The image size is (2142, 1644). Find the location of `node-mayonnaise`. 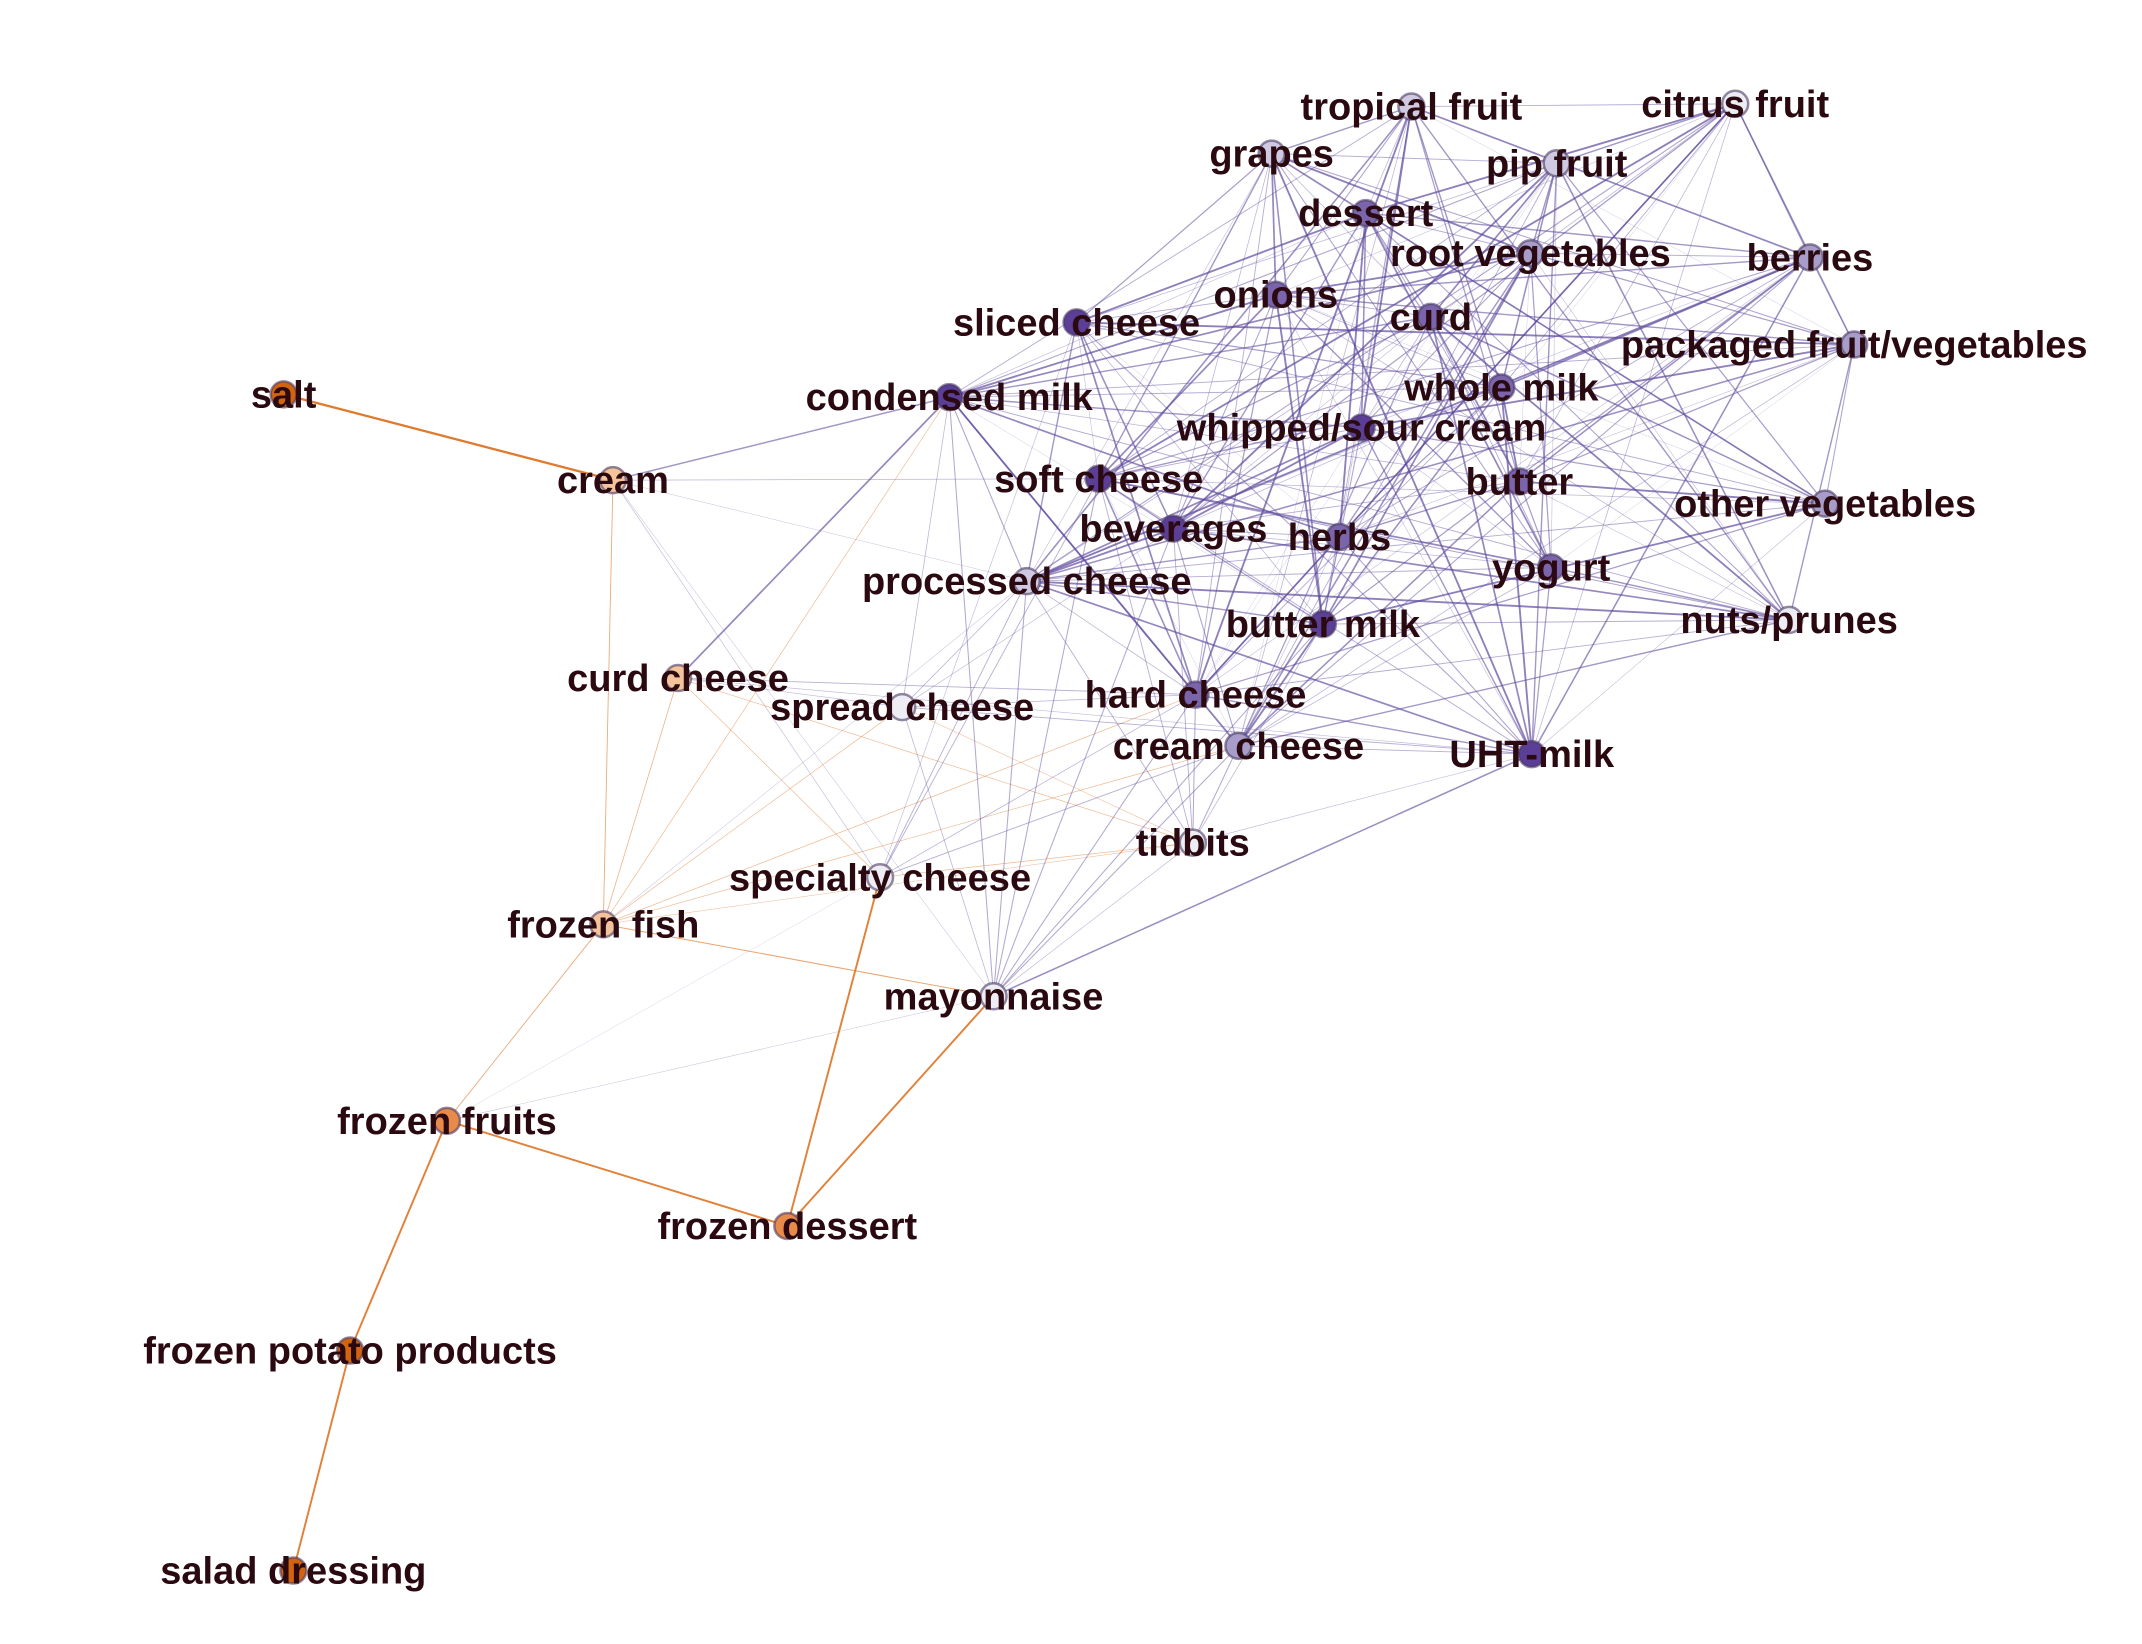

node-mayonnaise is located at coordinates (993, 996).